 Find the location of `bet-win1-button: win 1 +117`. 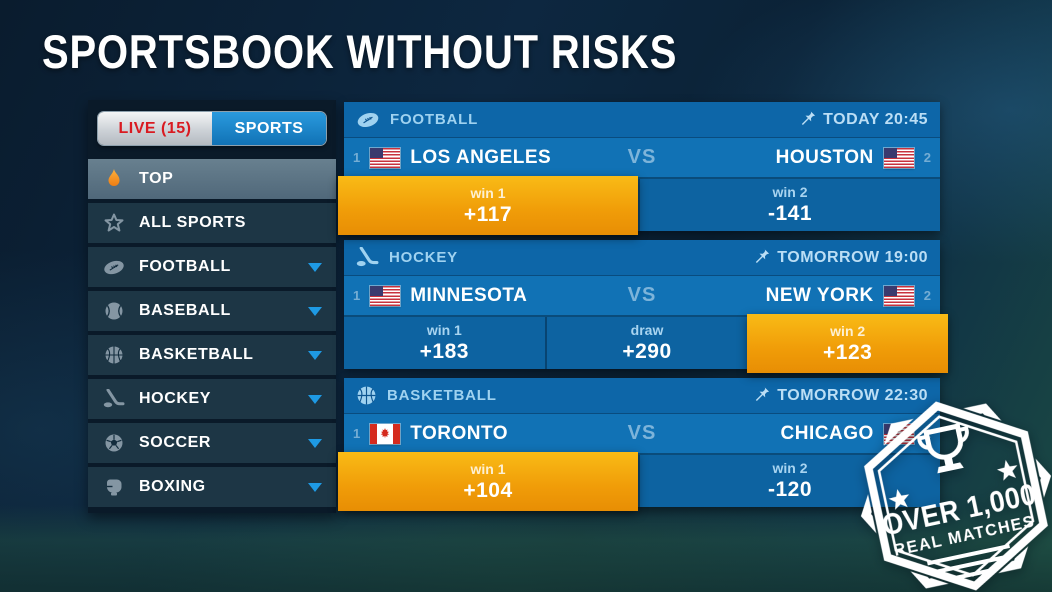

bet-win1-button: win 1 +117 is located at coordinates (488, 205).